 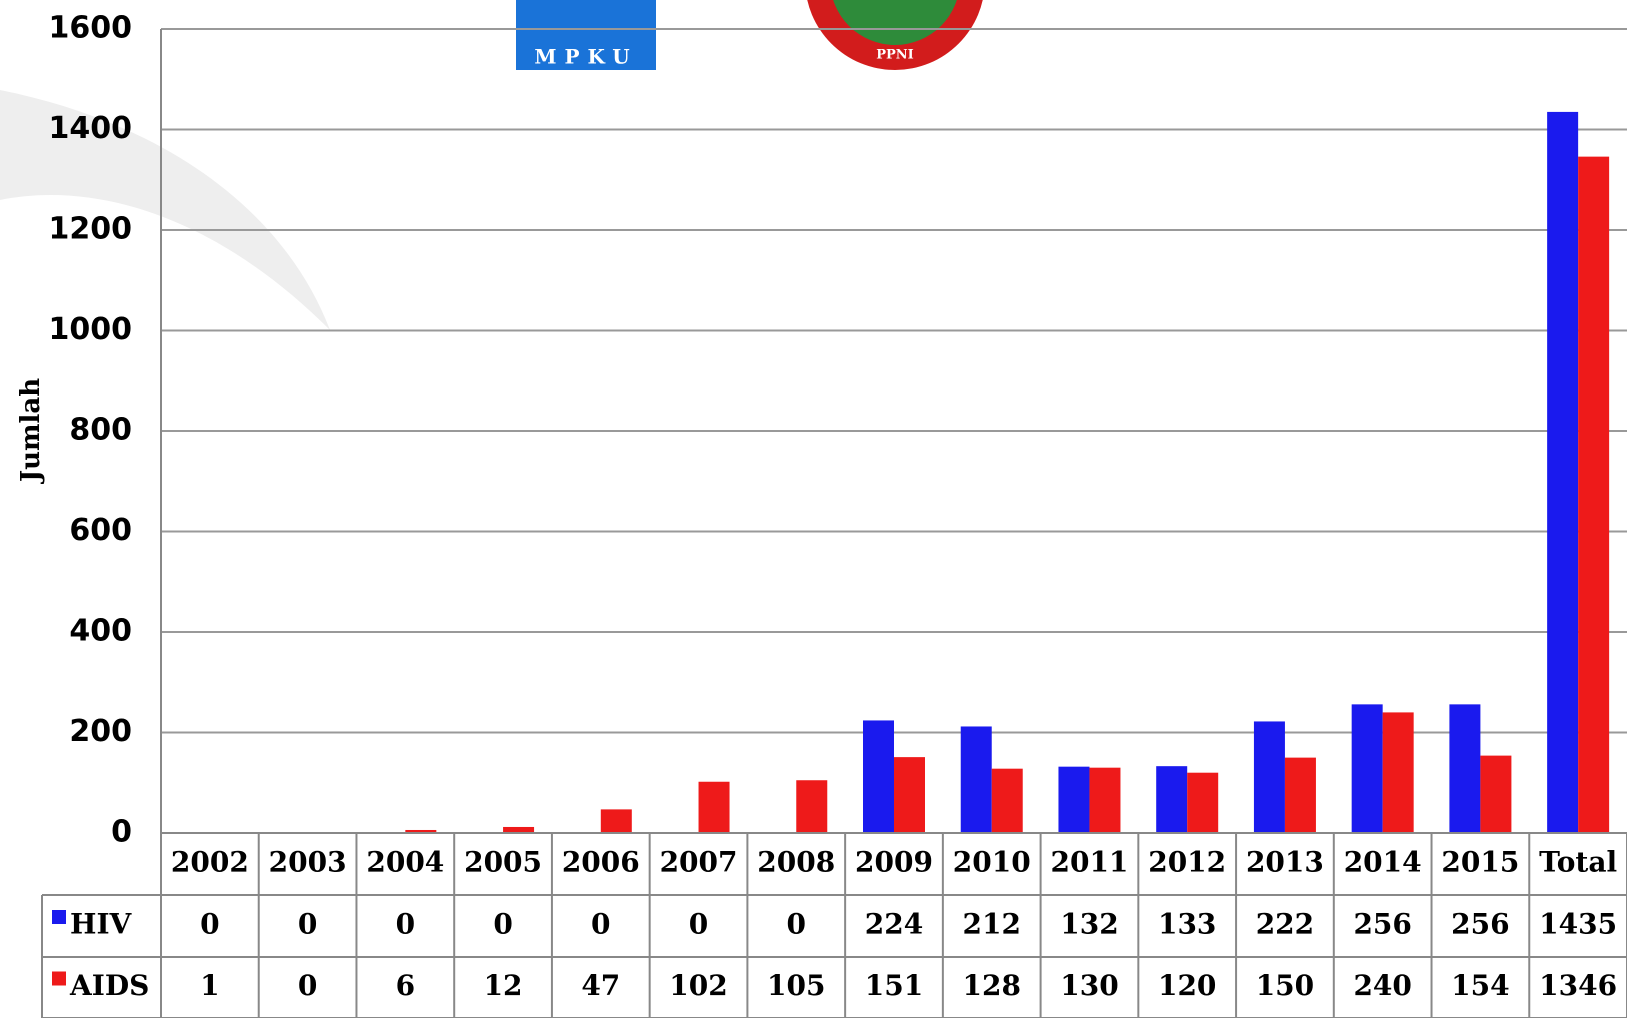 What do you see at coordinates (100, 530) in the screenshot?
I see `y-tick-label: 600` at bounding box center [100, 530].